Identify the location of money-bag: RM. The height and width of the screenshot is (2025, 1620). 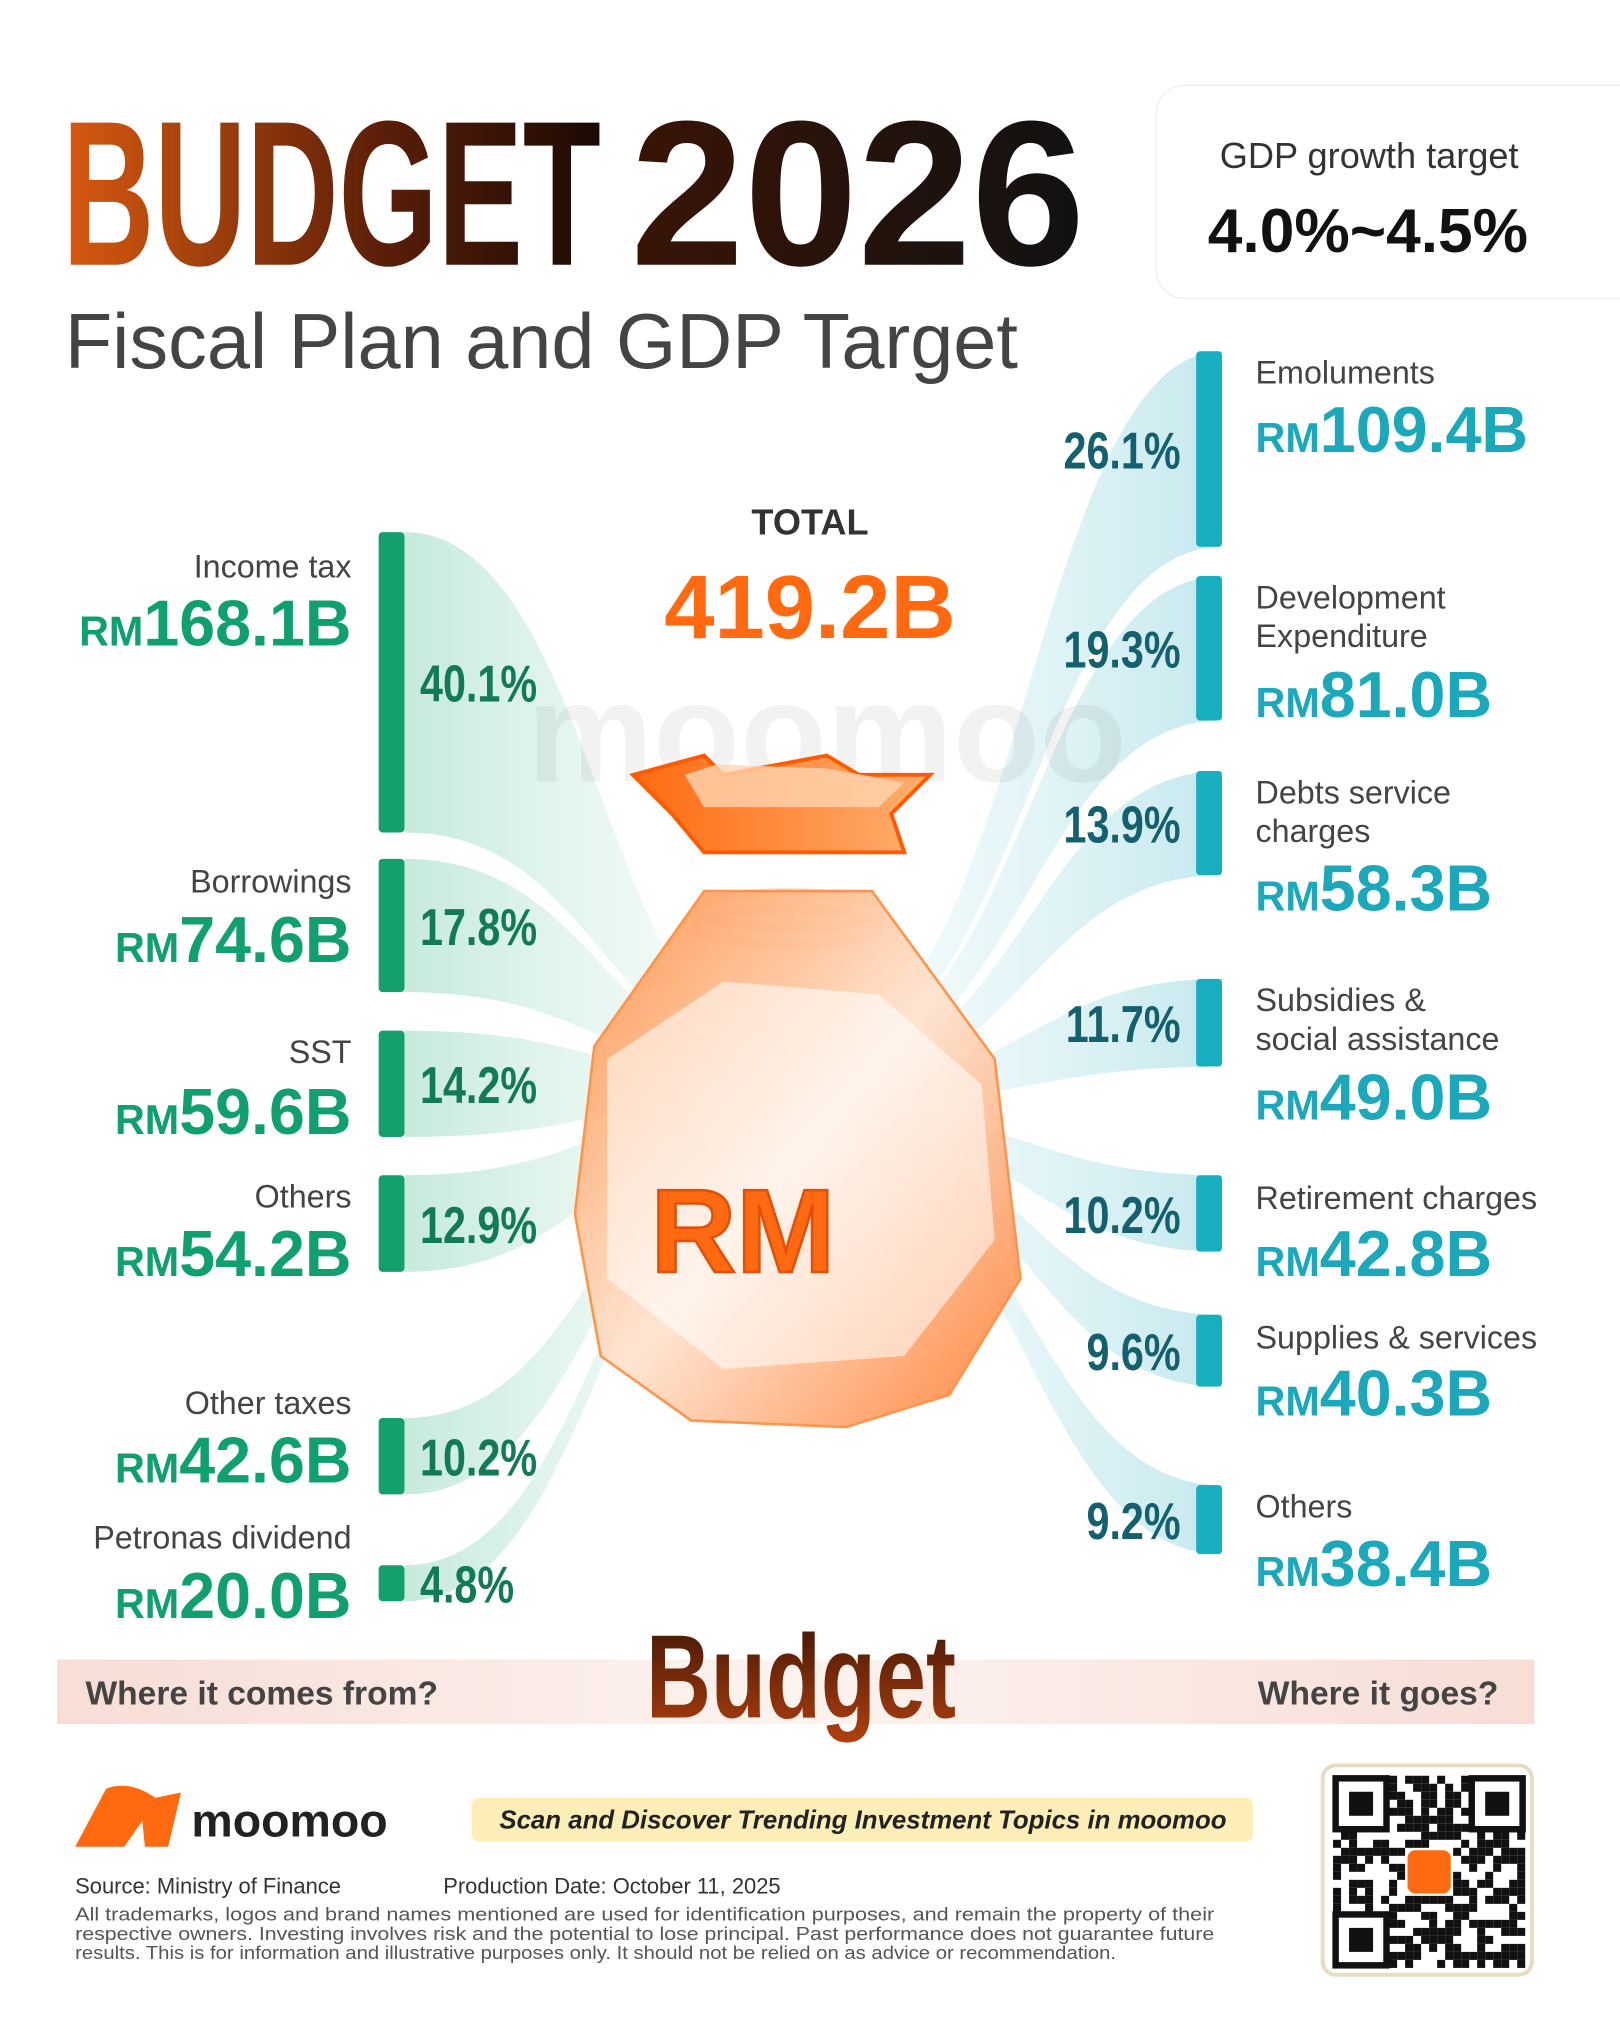
(797, 1091).